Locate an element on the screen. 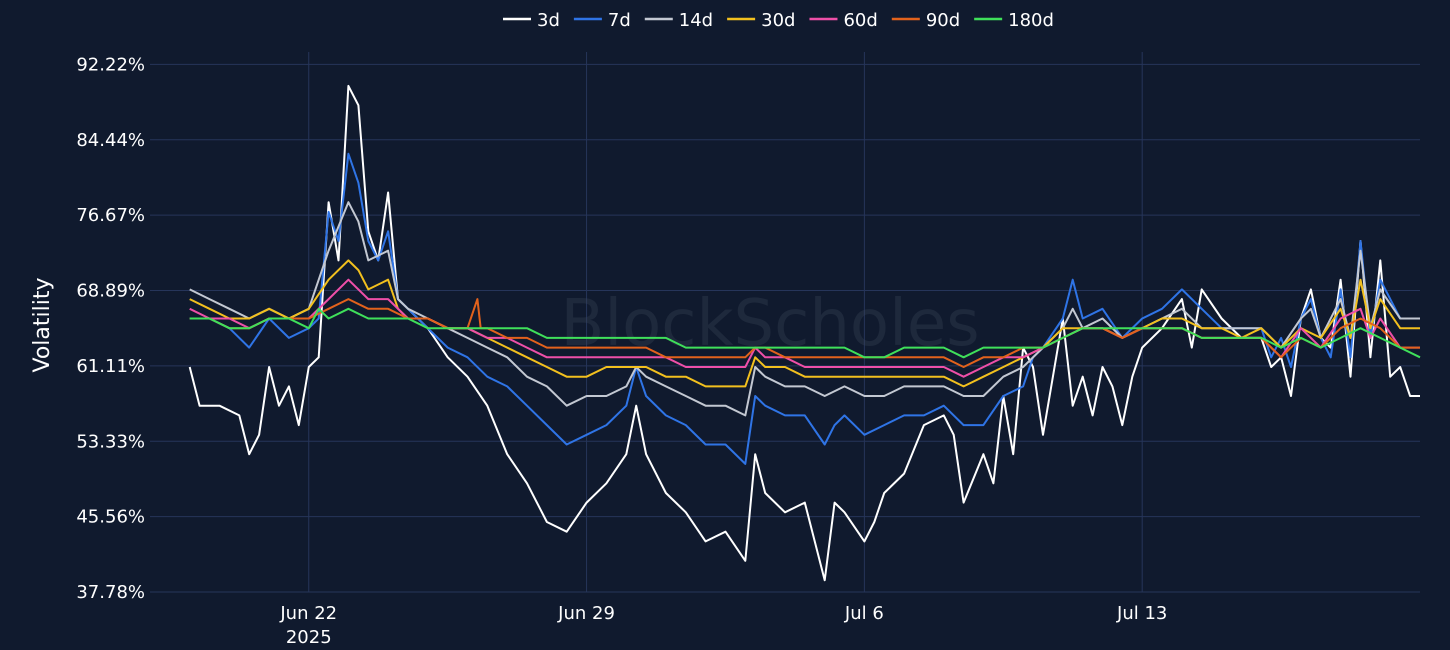  legend-item-60d: 60d is located at coordinates (843, 20).